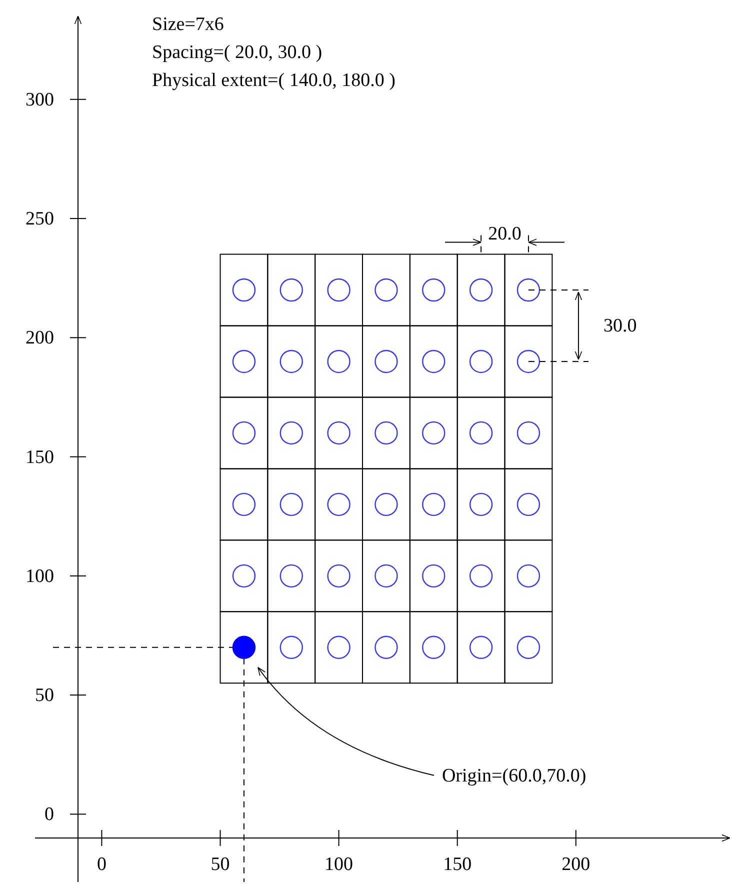 The width and height of the screenshot is (746, 890). What do you see at coordinates (40, 576) in the screenshot?
I see `y-tick-label: 100` at bounding box center [40, 576].